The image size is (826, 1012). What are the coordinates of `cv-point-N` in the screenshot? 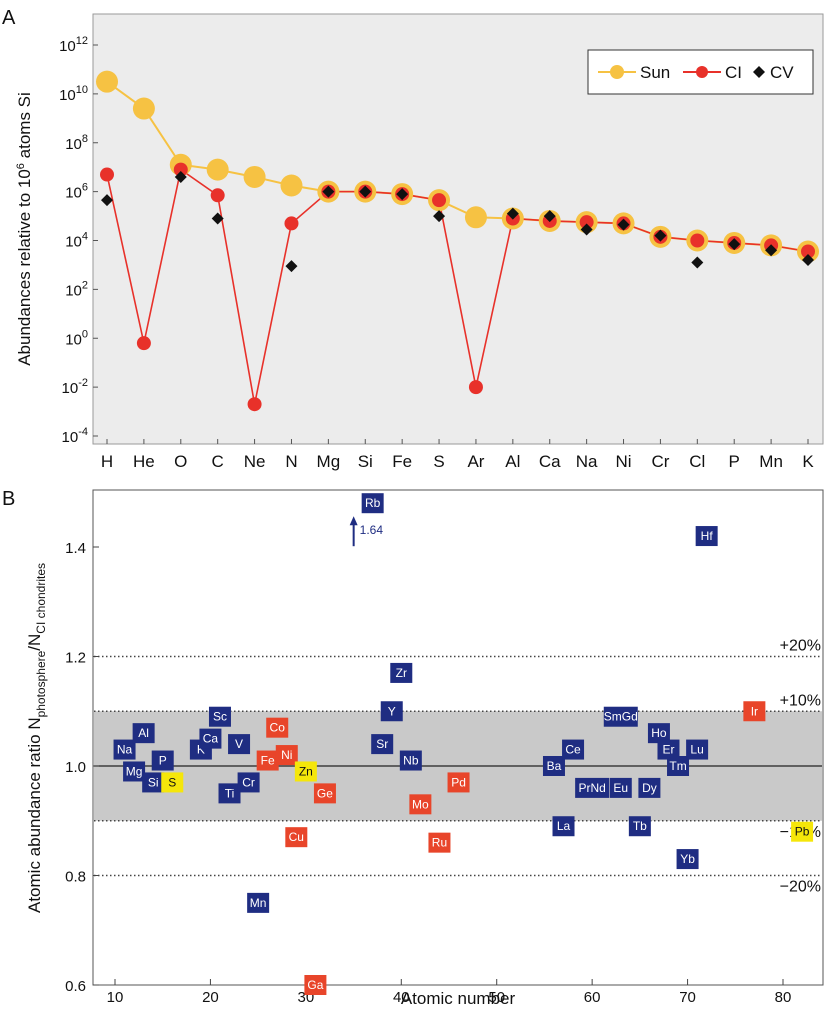 It's located at (291, 266).